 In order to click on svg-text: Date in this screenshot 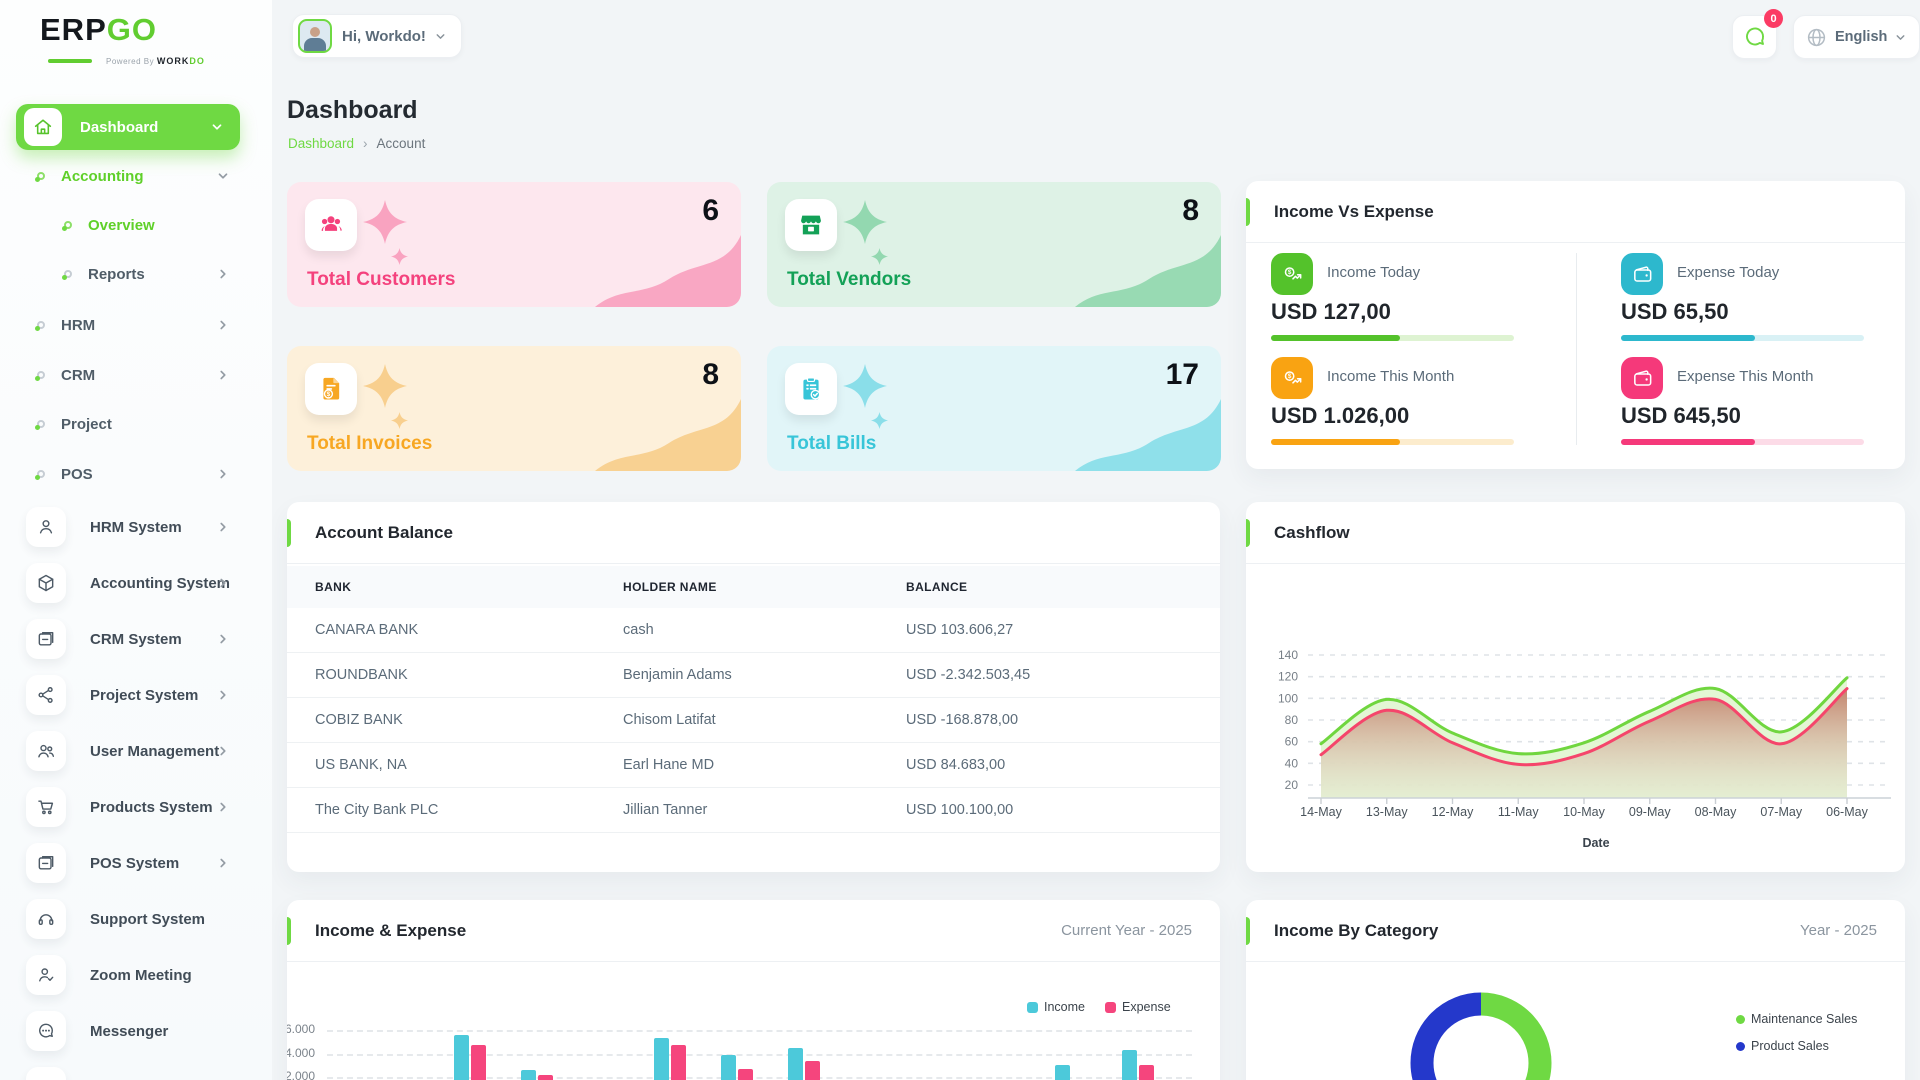, I will do `click(1595, 843)`.